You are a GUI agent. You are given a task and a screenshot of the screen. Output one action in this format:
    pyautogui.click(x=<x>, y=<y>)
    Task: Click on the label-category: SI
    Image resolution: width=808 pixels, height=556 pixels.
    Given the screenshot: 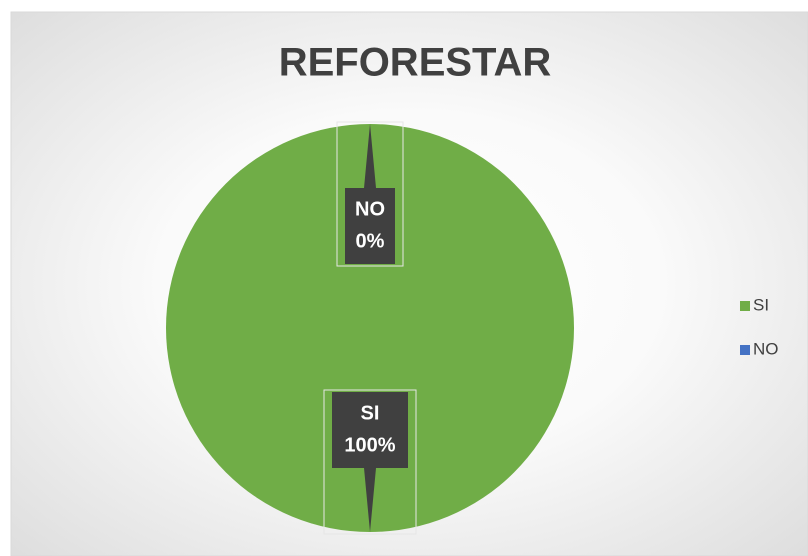 What is the action you would take?
    pyautogui.click(x=370, y=413)
    